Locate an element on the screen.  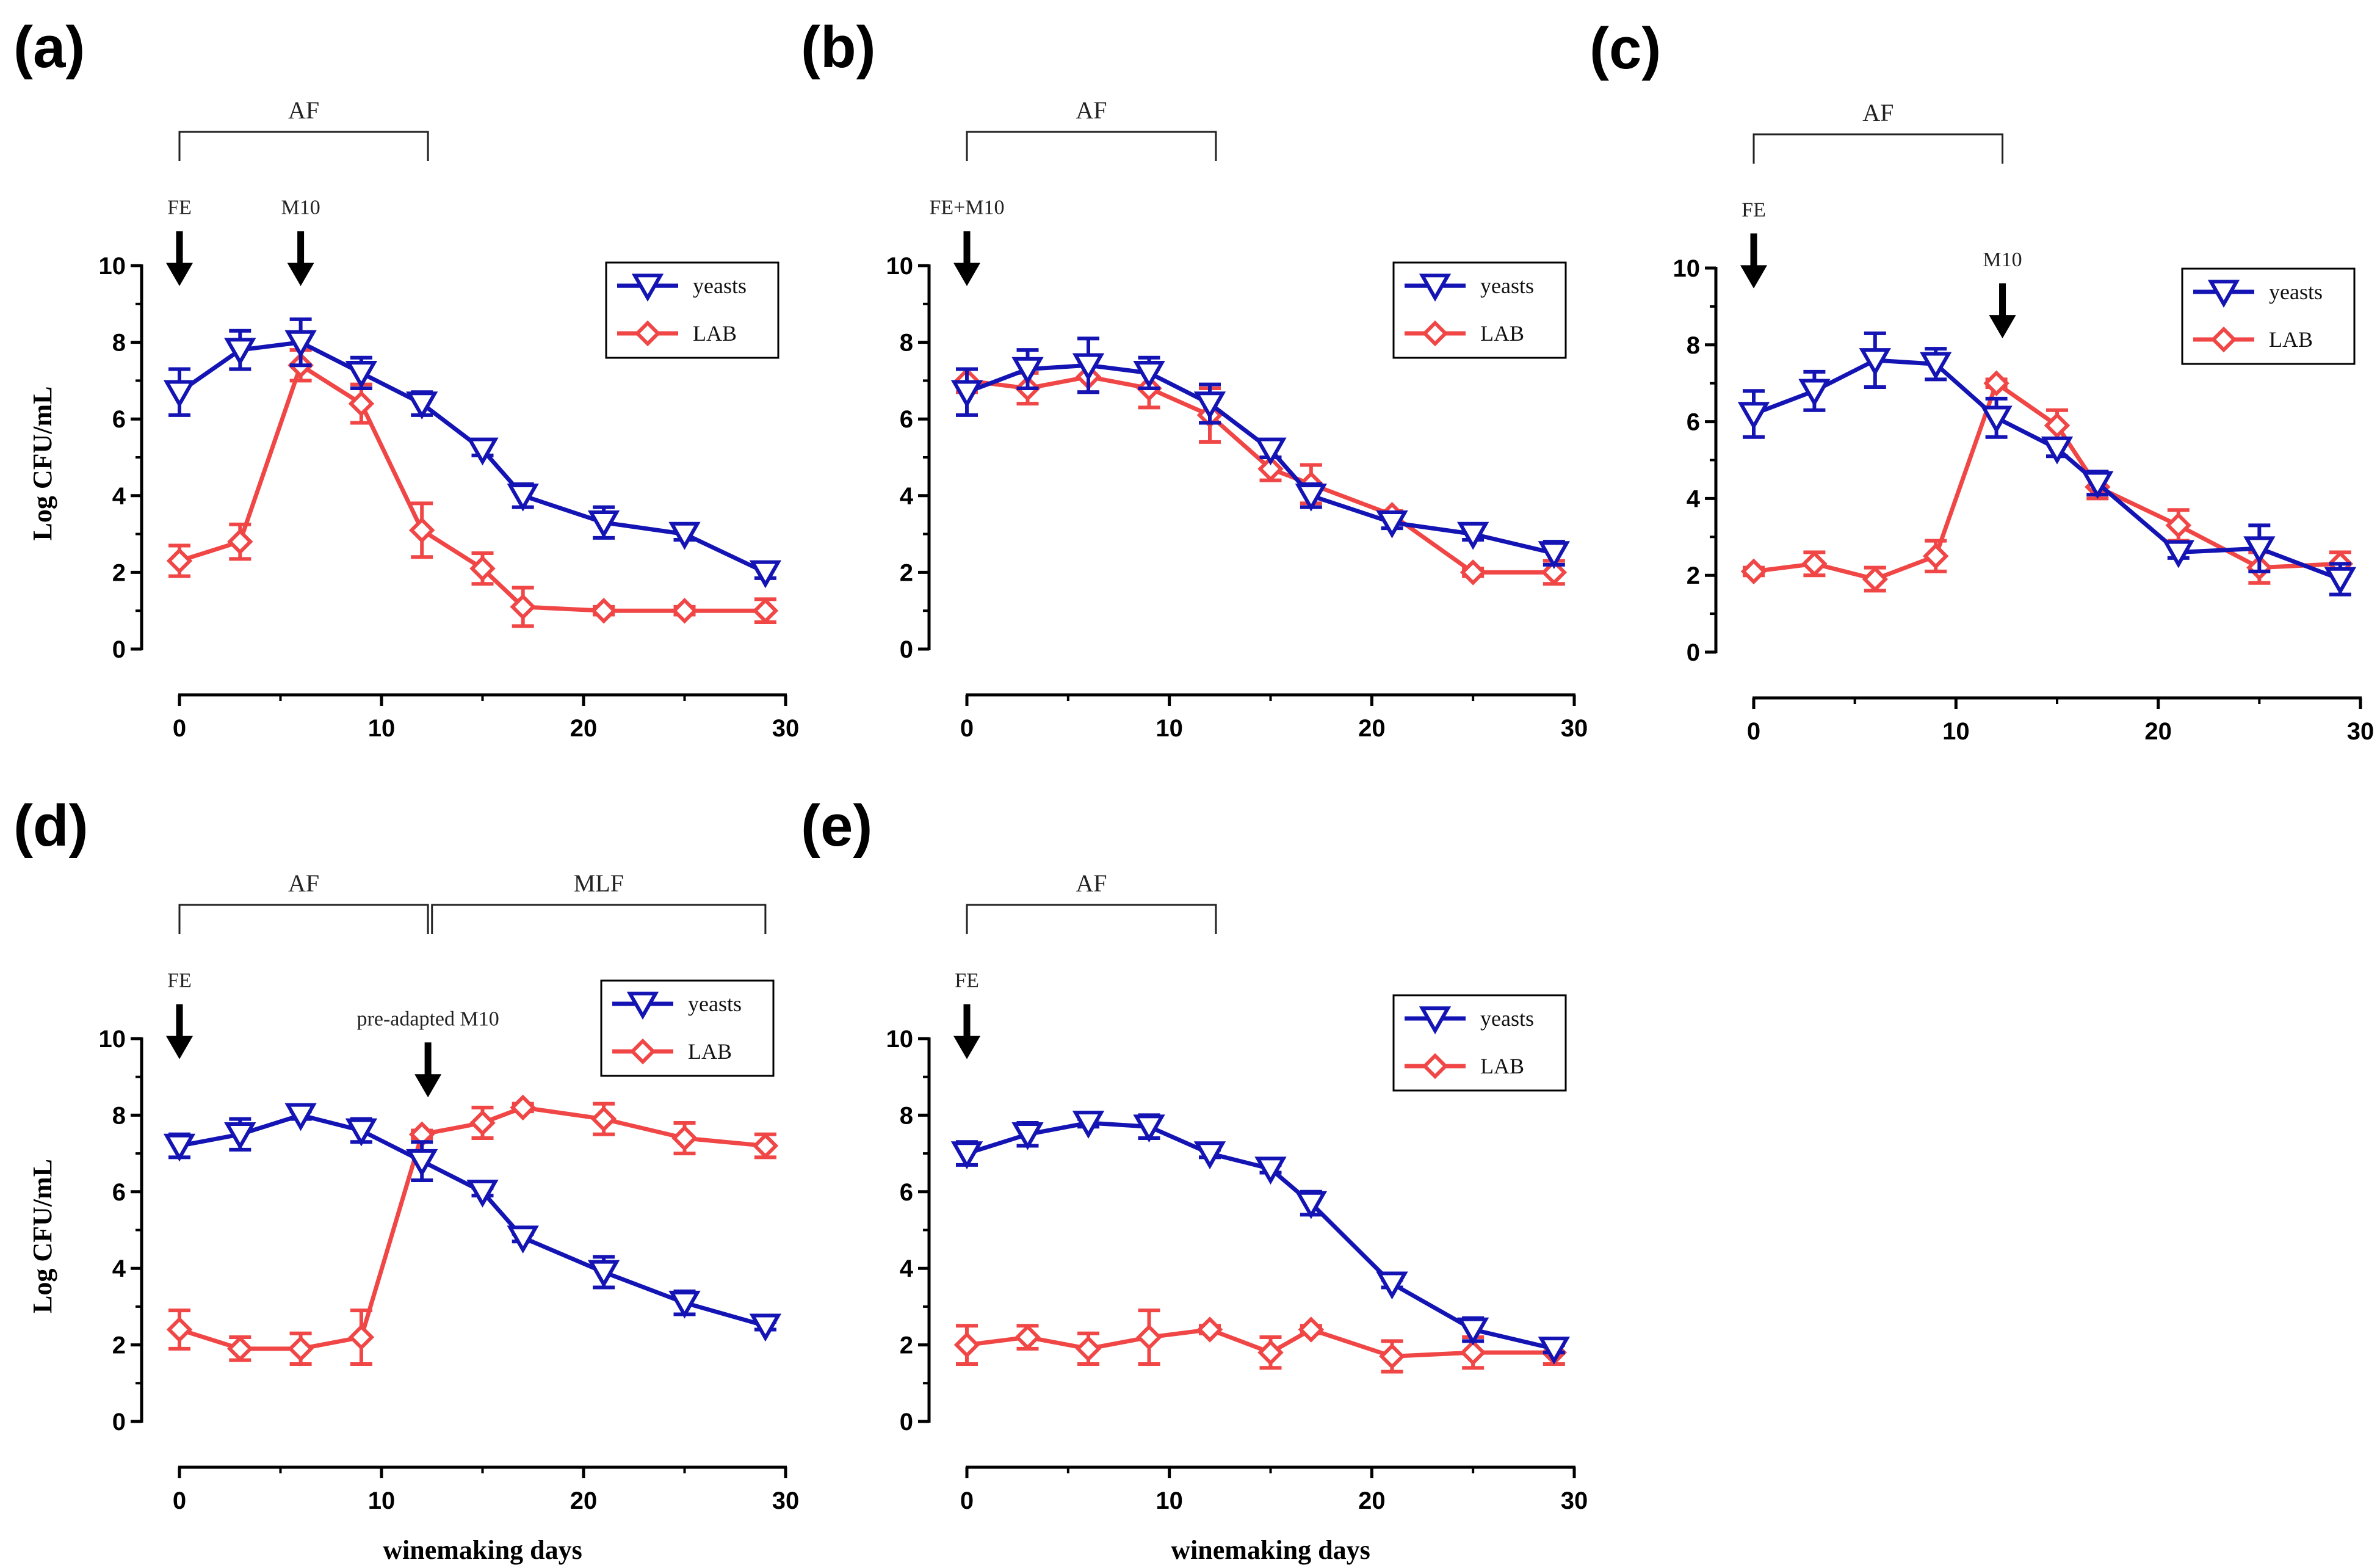
y-tick-label: 6 is located at coordinates (119, 1192).